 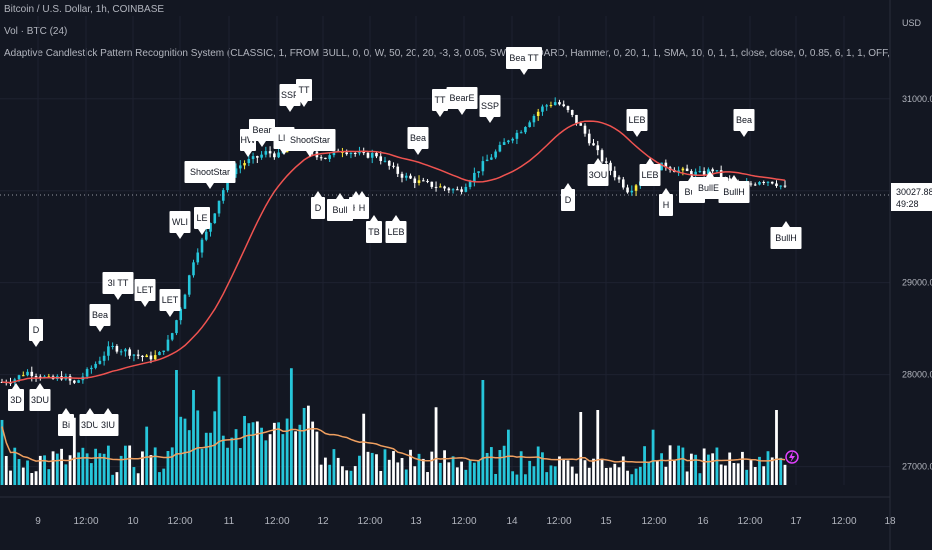 What do you see at coordinates (90, 425) in the screenshot?
I see `pattern-label-text: 3DU` at bounding box center [90, 425].